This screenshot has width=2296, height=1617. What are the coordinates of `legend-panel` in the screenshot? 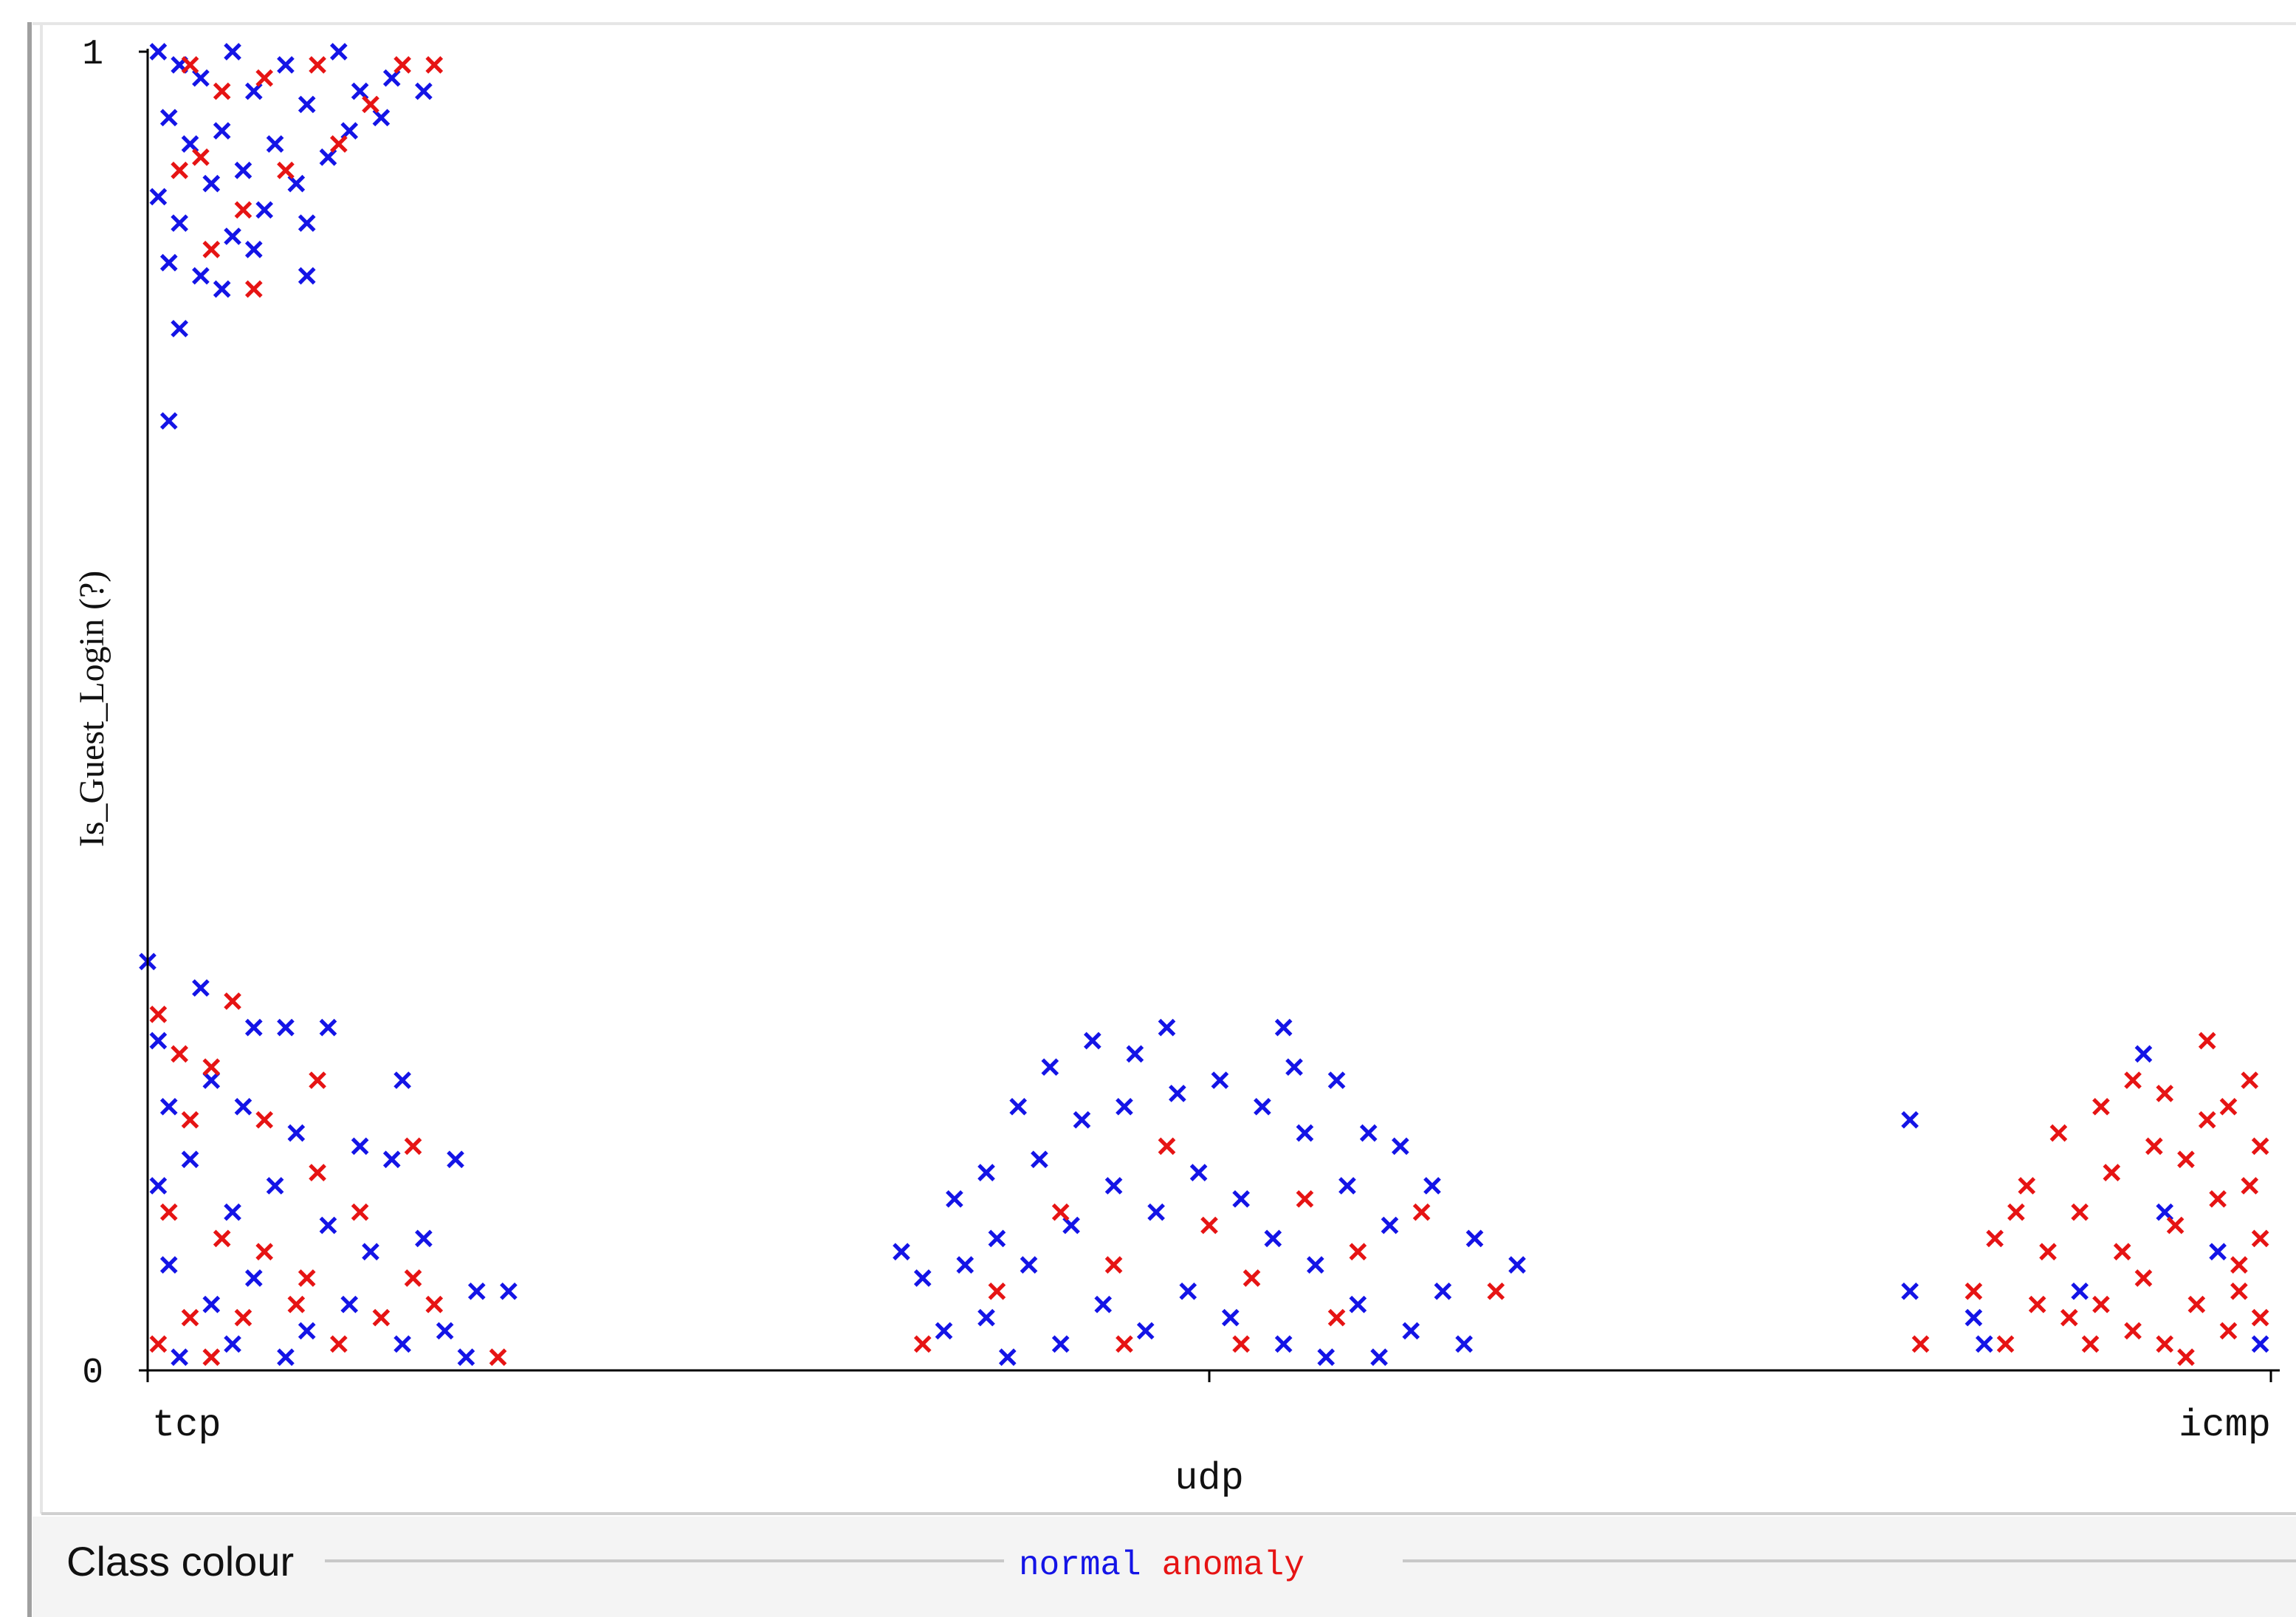 It's located at (1164, 1567).